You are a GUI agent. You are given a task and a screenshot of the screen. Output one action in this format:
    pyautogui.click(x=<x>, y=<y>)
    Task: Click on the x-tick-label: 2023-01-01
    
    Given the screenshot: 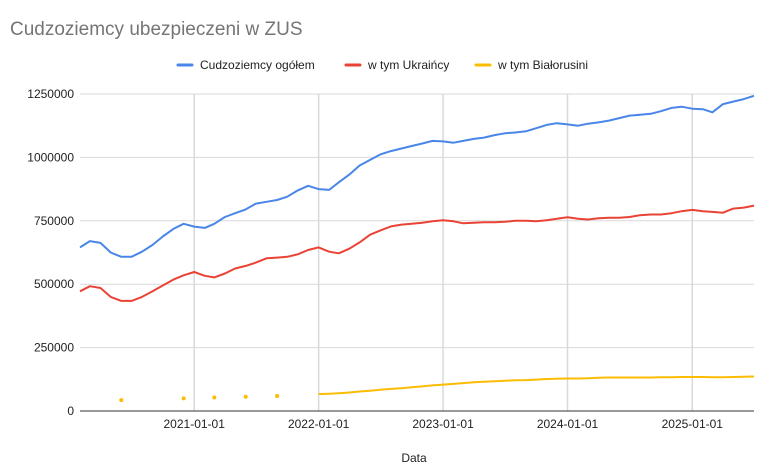 What is the action you would take?
    pyautogui.click(x=443, y=424)
    